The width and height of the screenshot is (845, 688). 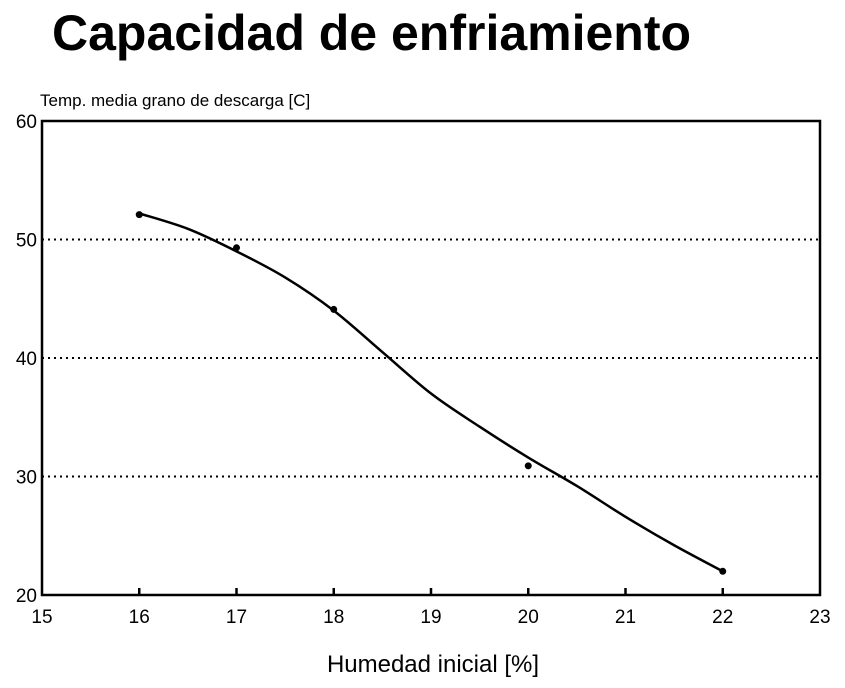 What do you see at coordinates (333, 617) in the screenshot?
I see `x-tick-label: 18` at bounding box center [333, 617].